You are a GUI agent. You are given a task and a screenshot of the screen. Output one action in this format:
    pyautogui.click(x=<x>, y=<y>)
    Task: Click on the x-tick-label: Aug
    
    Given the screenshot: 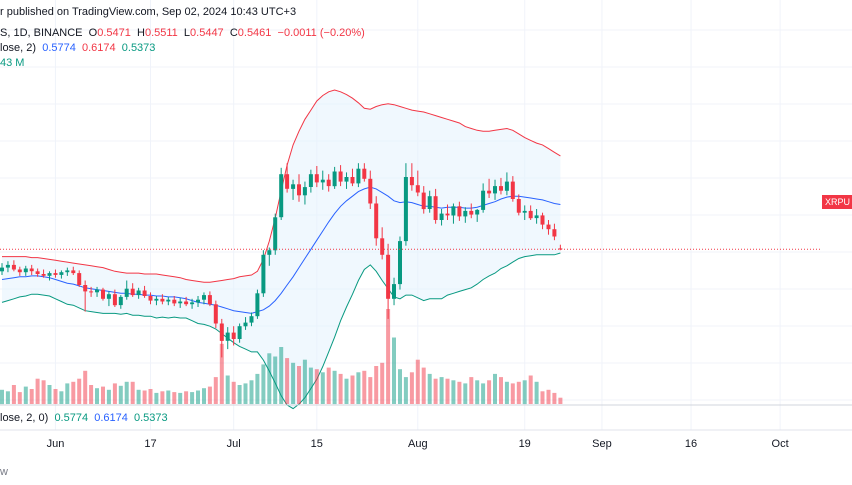 What is the action you would take?
    pyautogui.click(x=418, y=444)
    